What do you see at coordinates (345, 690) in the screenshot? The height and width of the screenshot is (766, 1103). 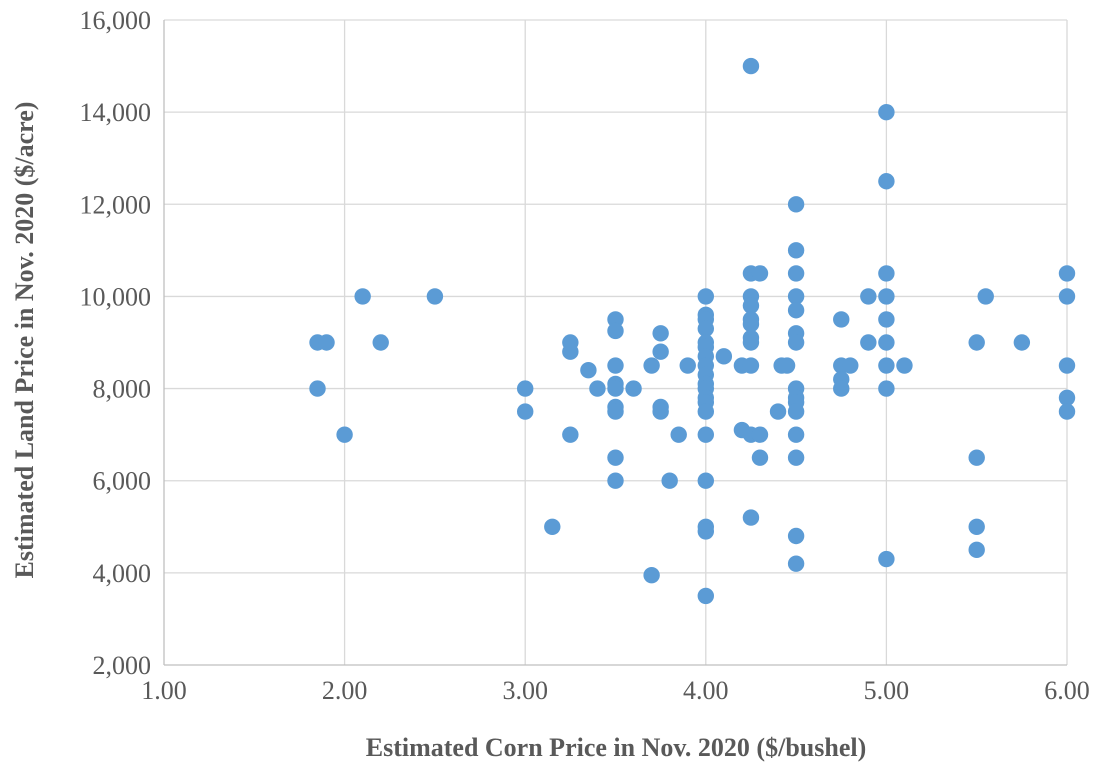 I see `x-tick-label: 2.00` at bounding box center [345, 690].